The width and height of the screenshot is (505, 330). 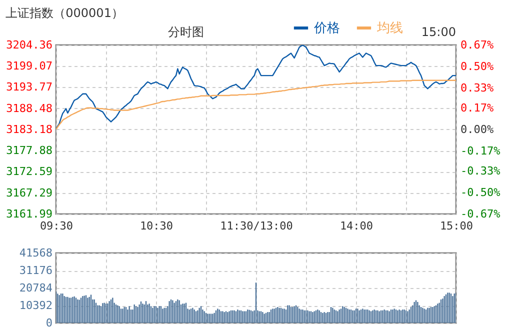 I want to click on y-tick-label: 3167.29, so click(x=29, y=193).